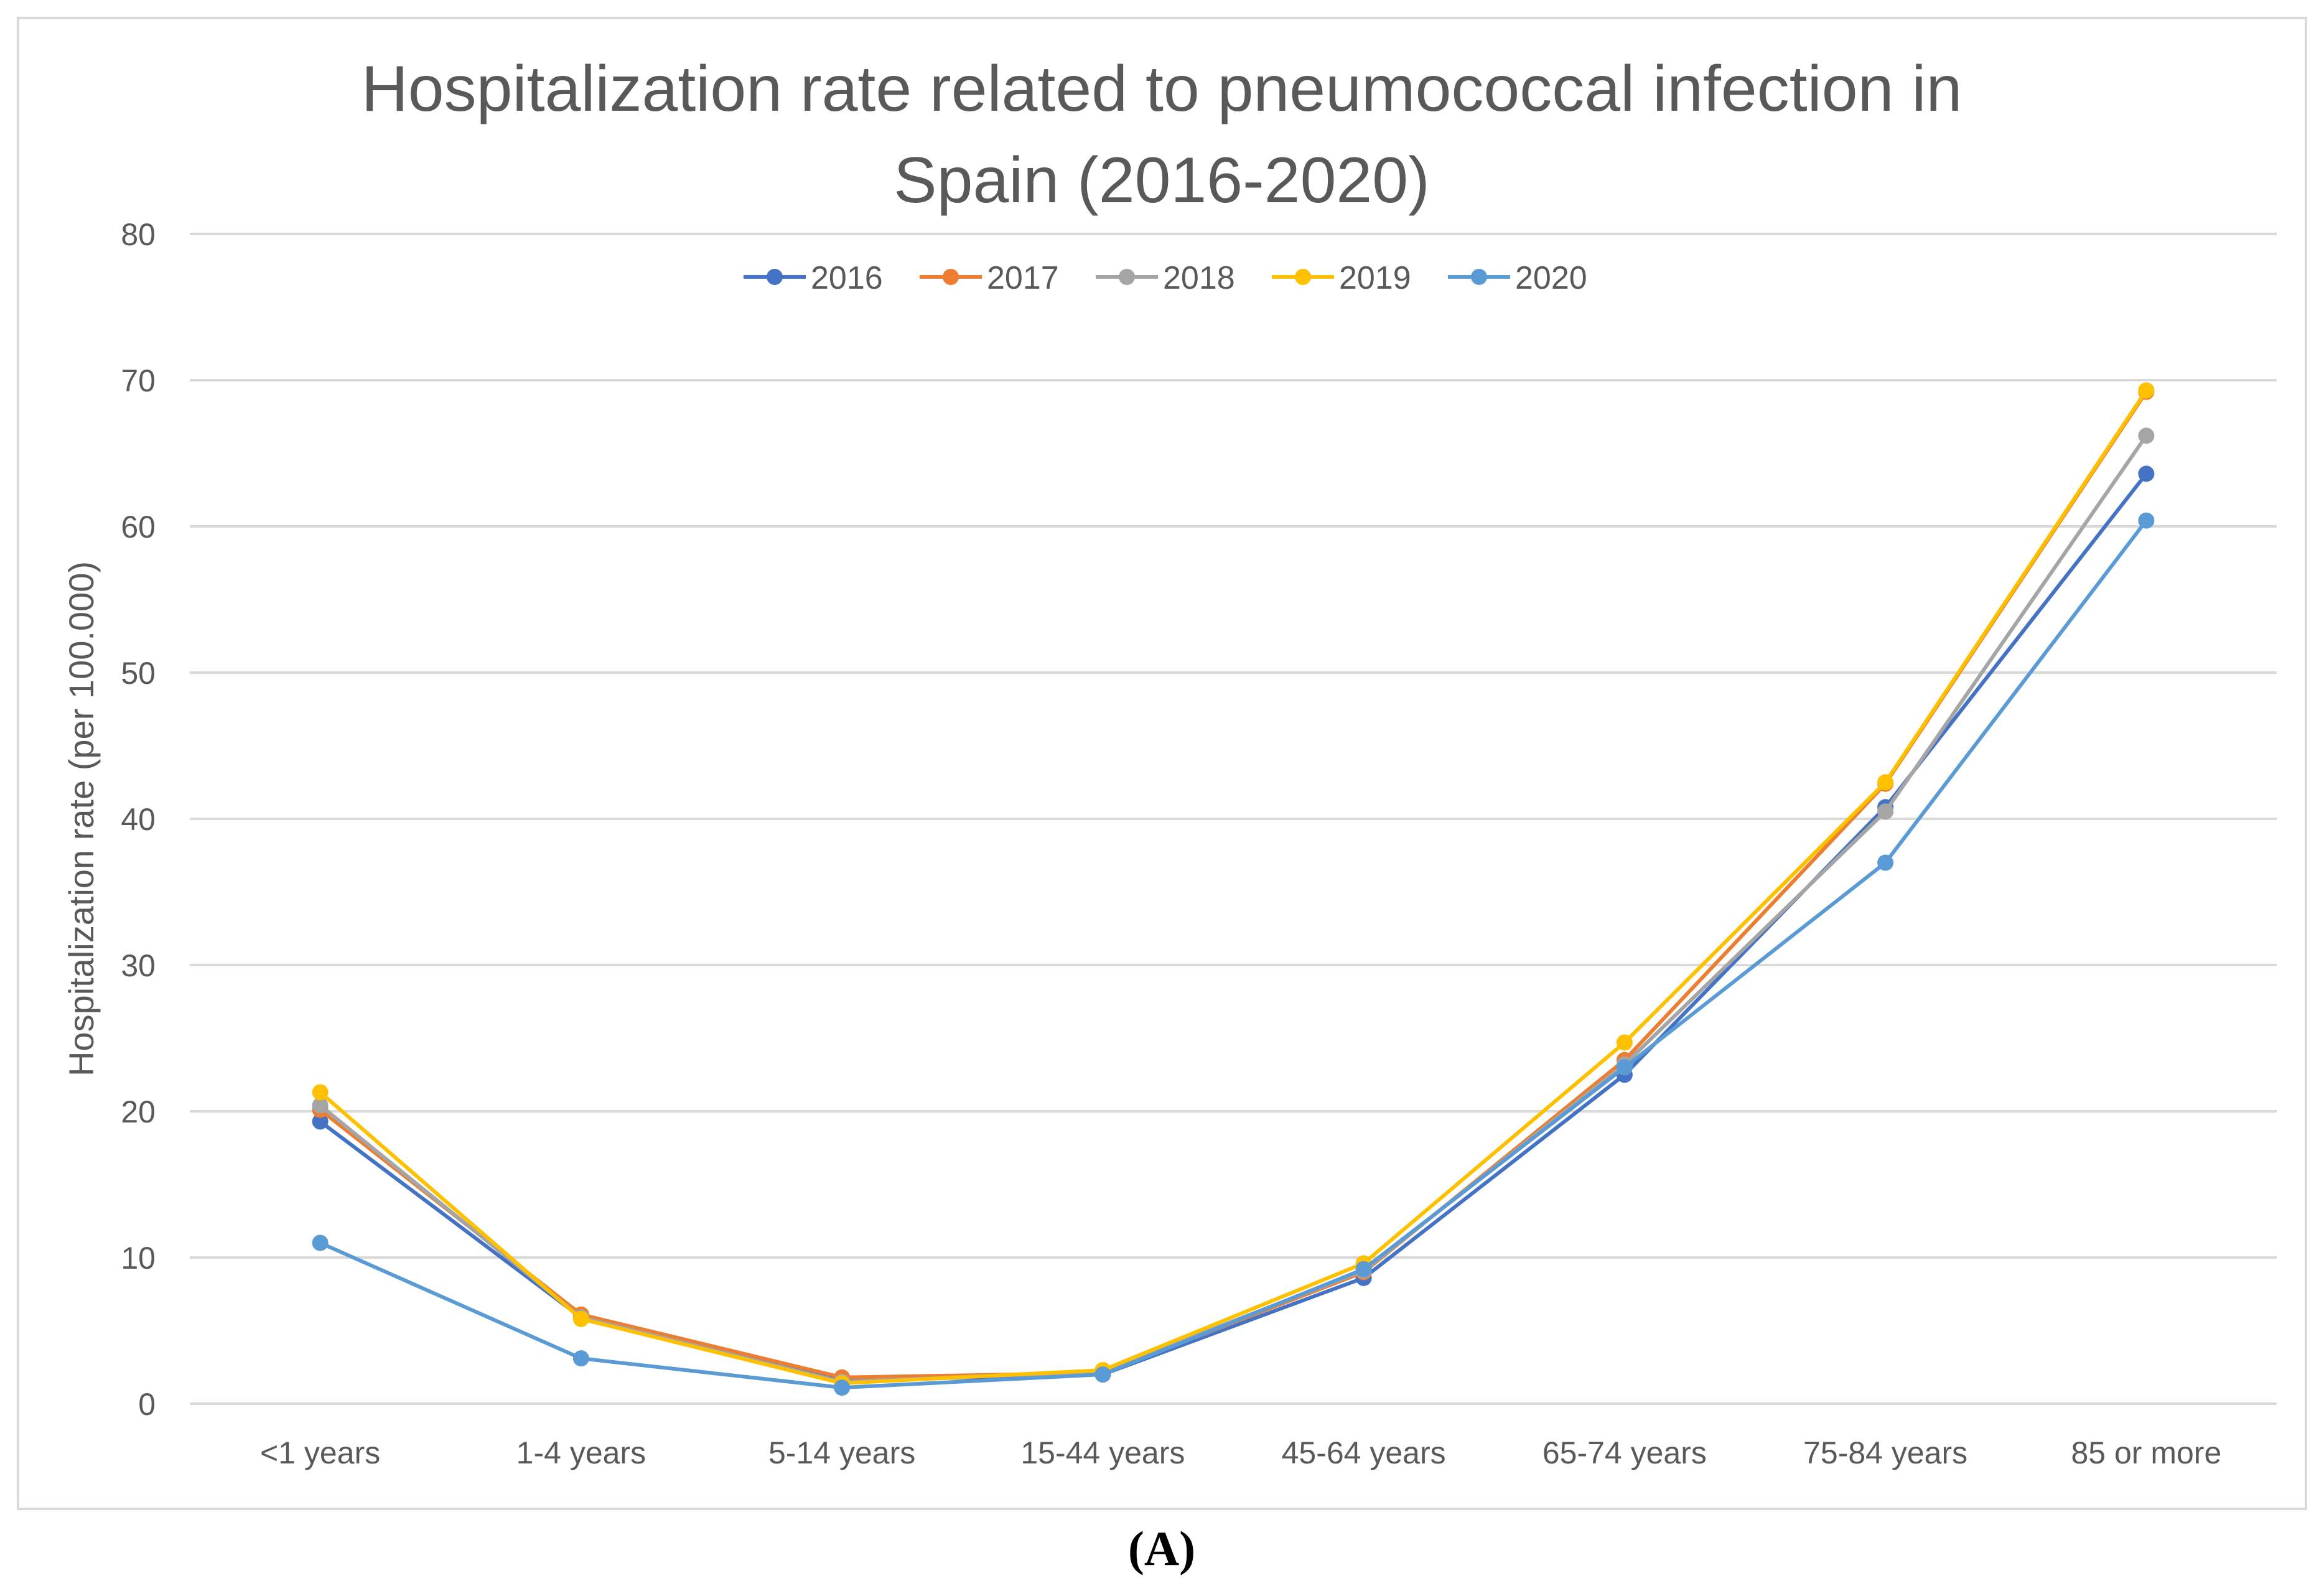 This screenshot has height=1591, width=2324. What do you see at coordinates (138, 380) in the screenshot?
I see `y-tick-label: 70` at bounding box center [138, 380].